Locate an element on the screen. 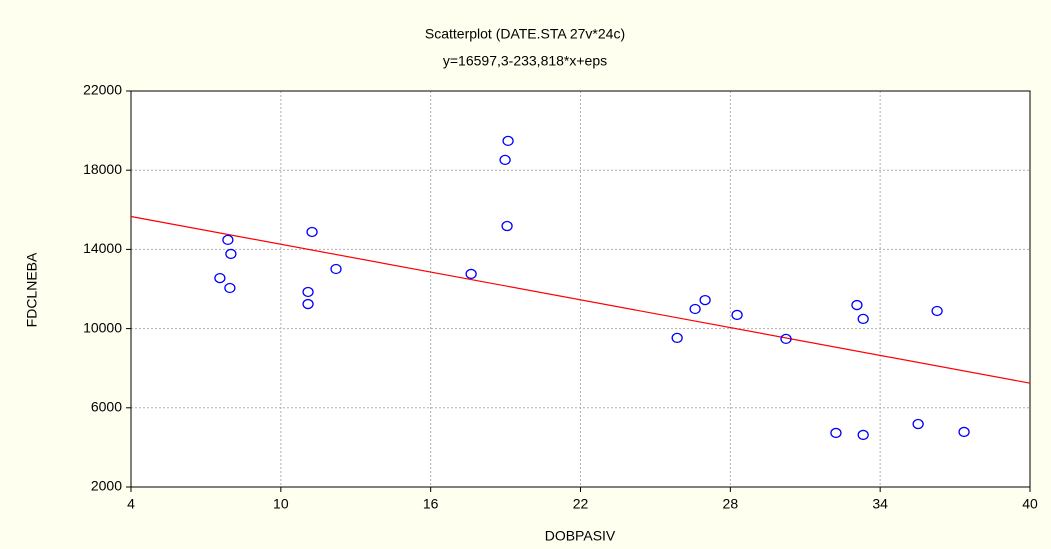  x-tick-label: 16 is located at coordinates (431, 504).